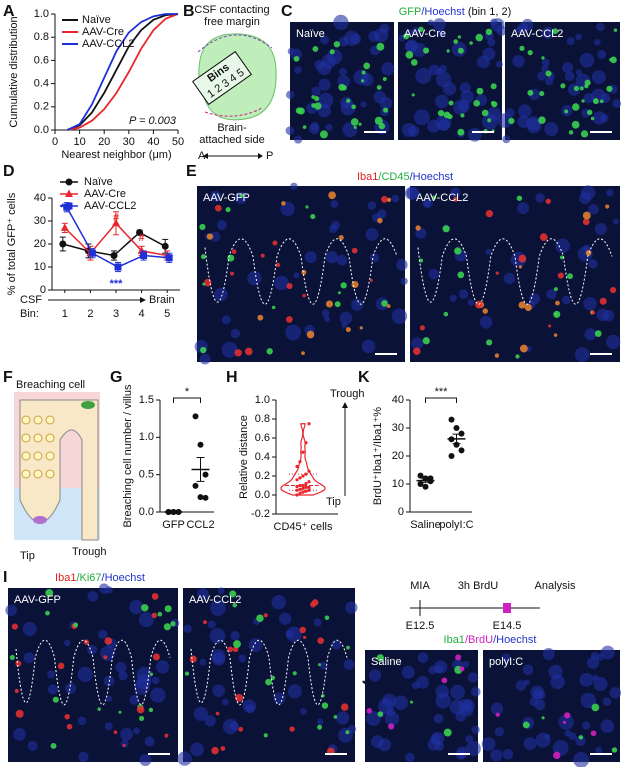 This screenshot has width=625, height=767. I want to click on x-axis-label: Nearest neighbor (μm), so click(116, 155).